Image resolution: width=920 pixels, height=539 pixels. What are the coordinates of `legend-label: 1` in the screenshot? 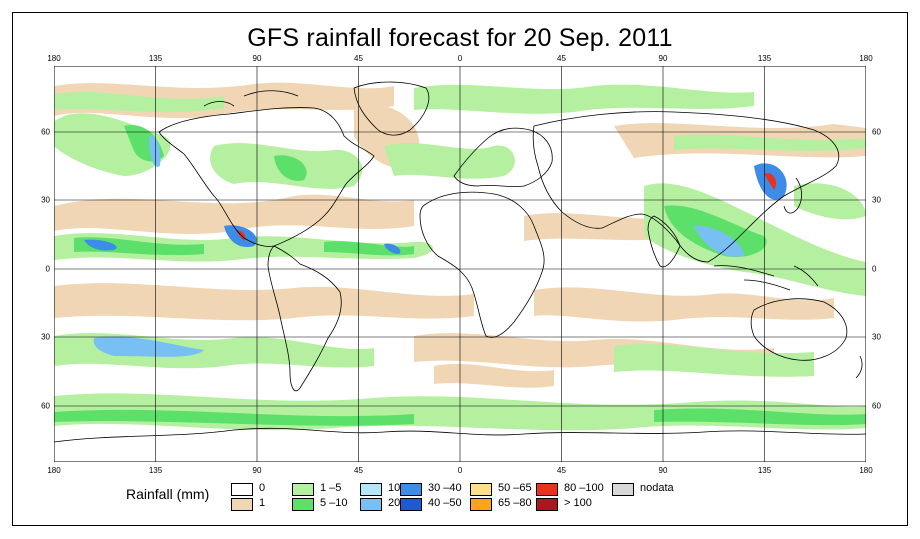 It's located at (262, 503).